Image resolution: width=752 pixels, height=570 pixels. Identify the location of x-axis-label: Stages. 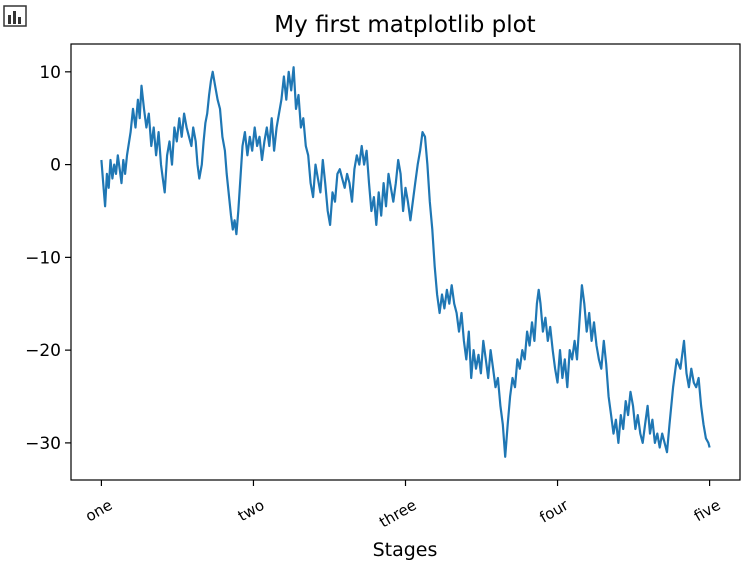
(405, 550).